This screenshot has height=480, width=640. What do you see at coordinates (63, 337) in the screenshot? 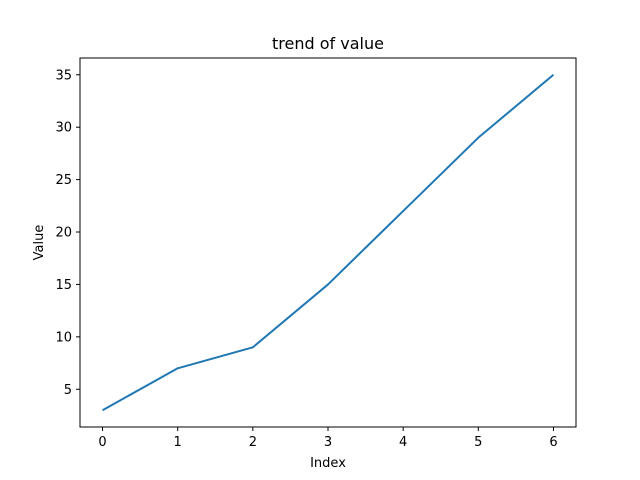
I see `y-tick-label: 10` at bounding box center [63, 337].